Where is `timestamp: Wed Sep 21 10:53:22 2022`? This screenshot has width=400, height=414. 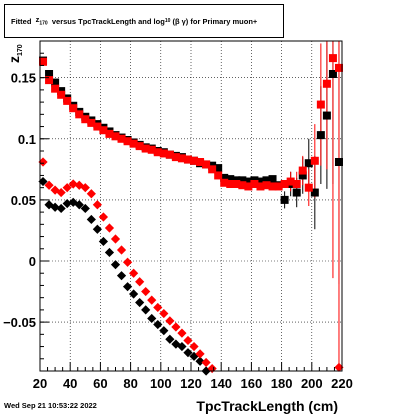
timestamp: Wed Sep 21 10:53:22 2022 is located at coordinates (50, 405).